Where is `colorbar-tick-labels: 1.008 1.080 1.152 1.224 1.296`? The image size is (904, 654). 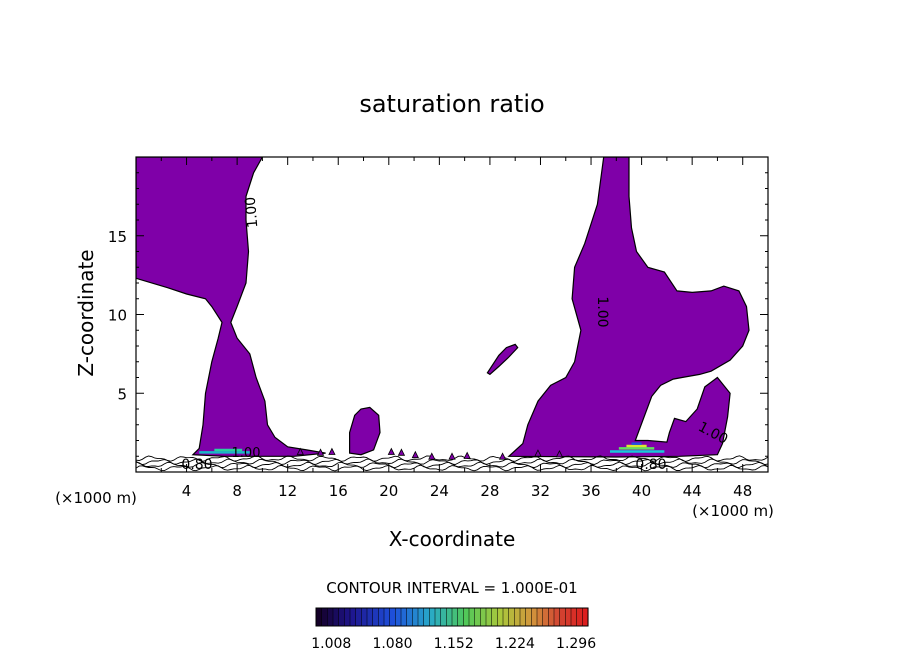
colorbar-tick-labels: 1.008 1.080 1.152 1.224 1.296 is located at coordinates (453, 644).